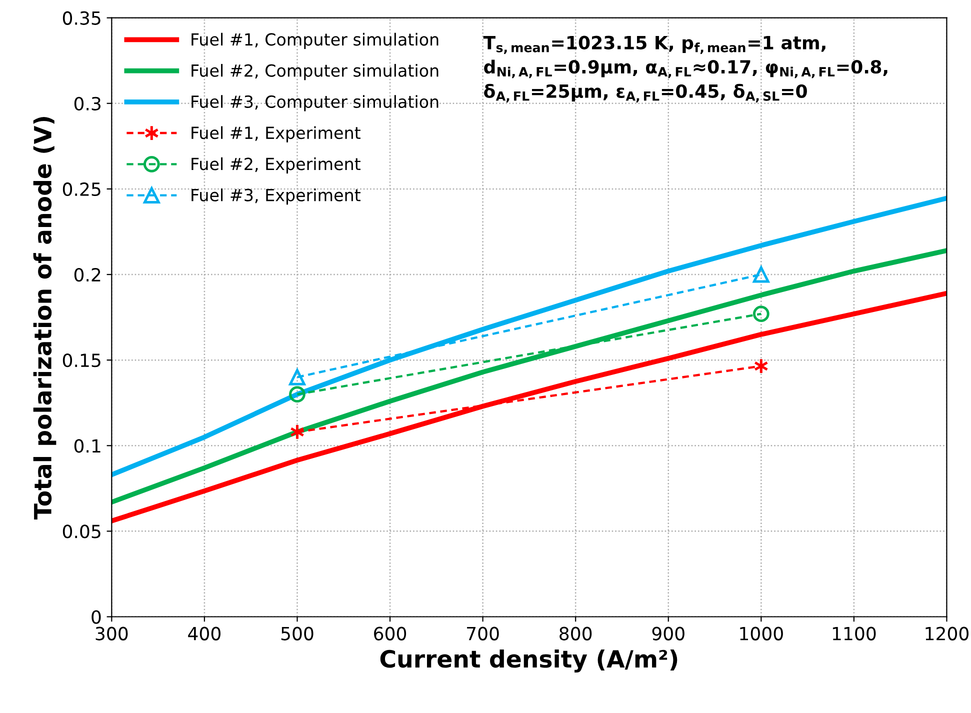 The image size is (971, 713). I want to click on legend-label: Fuel #1, Computer simulation, so click(315, 40).